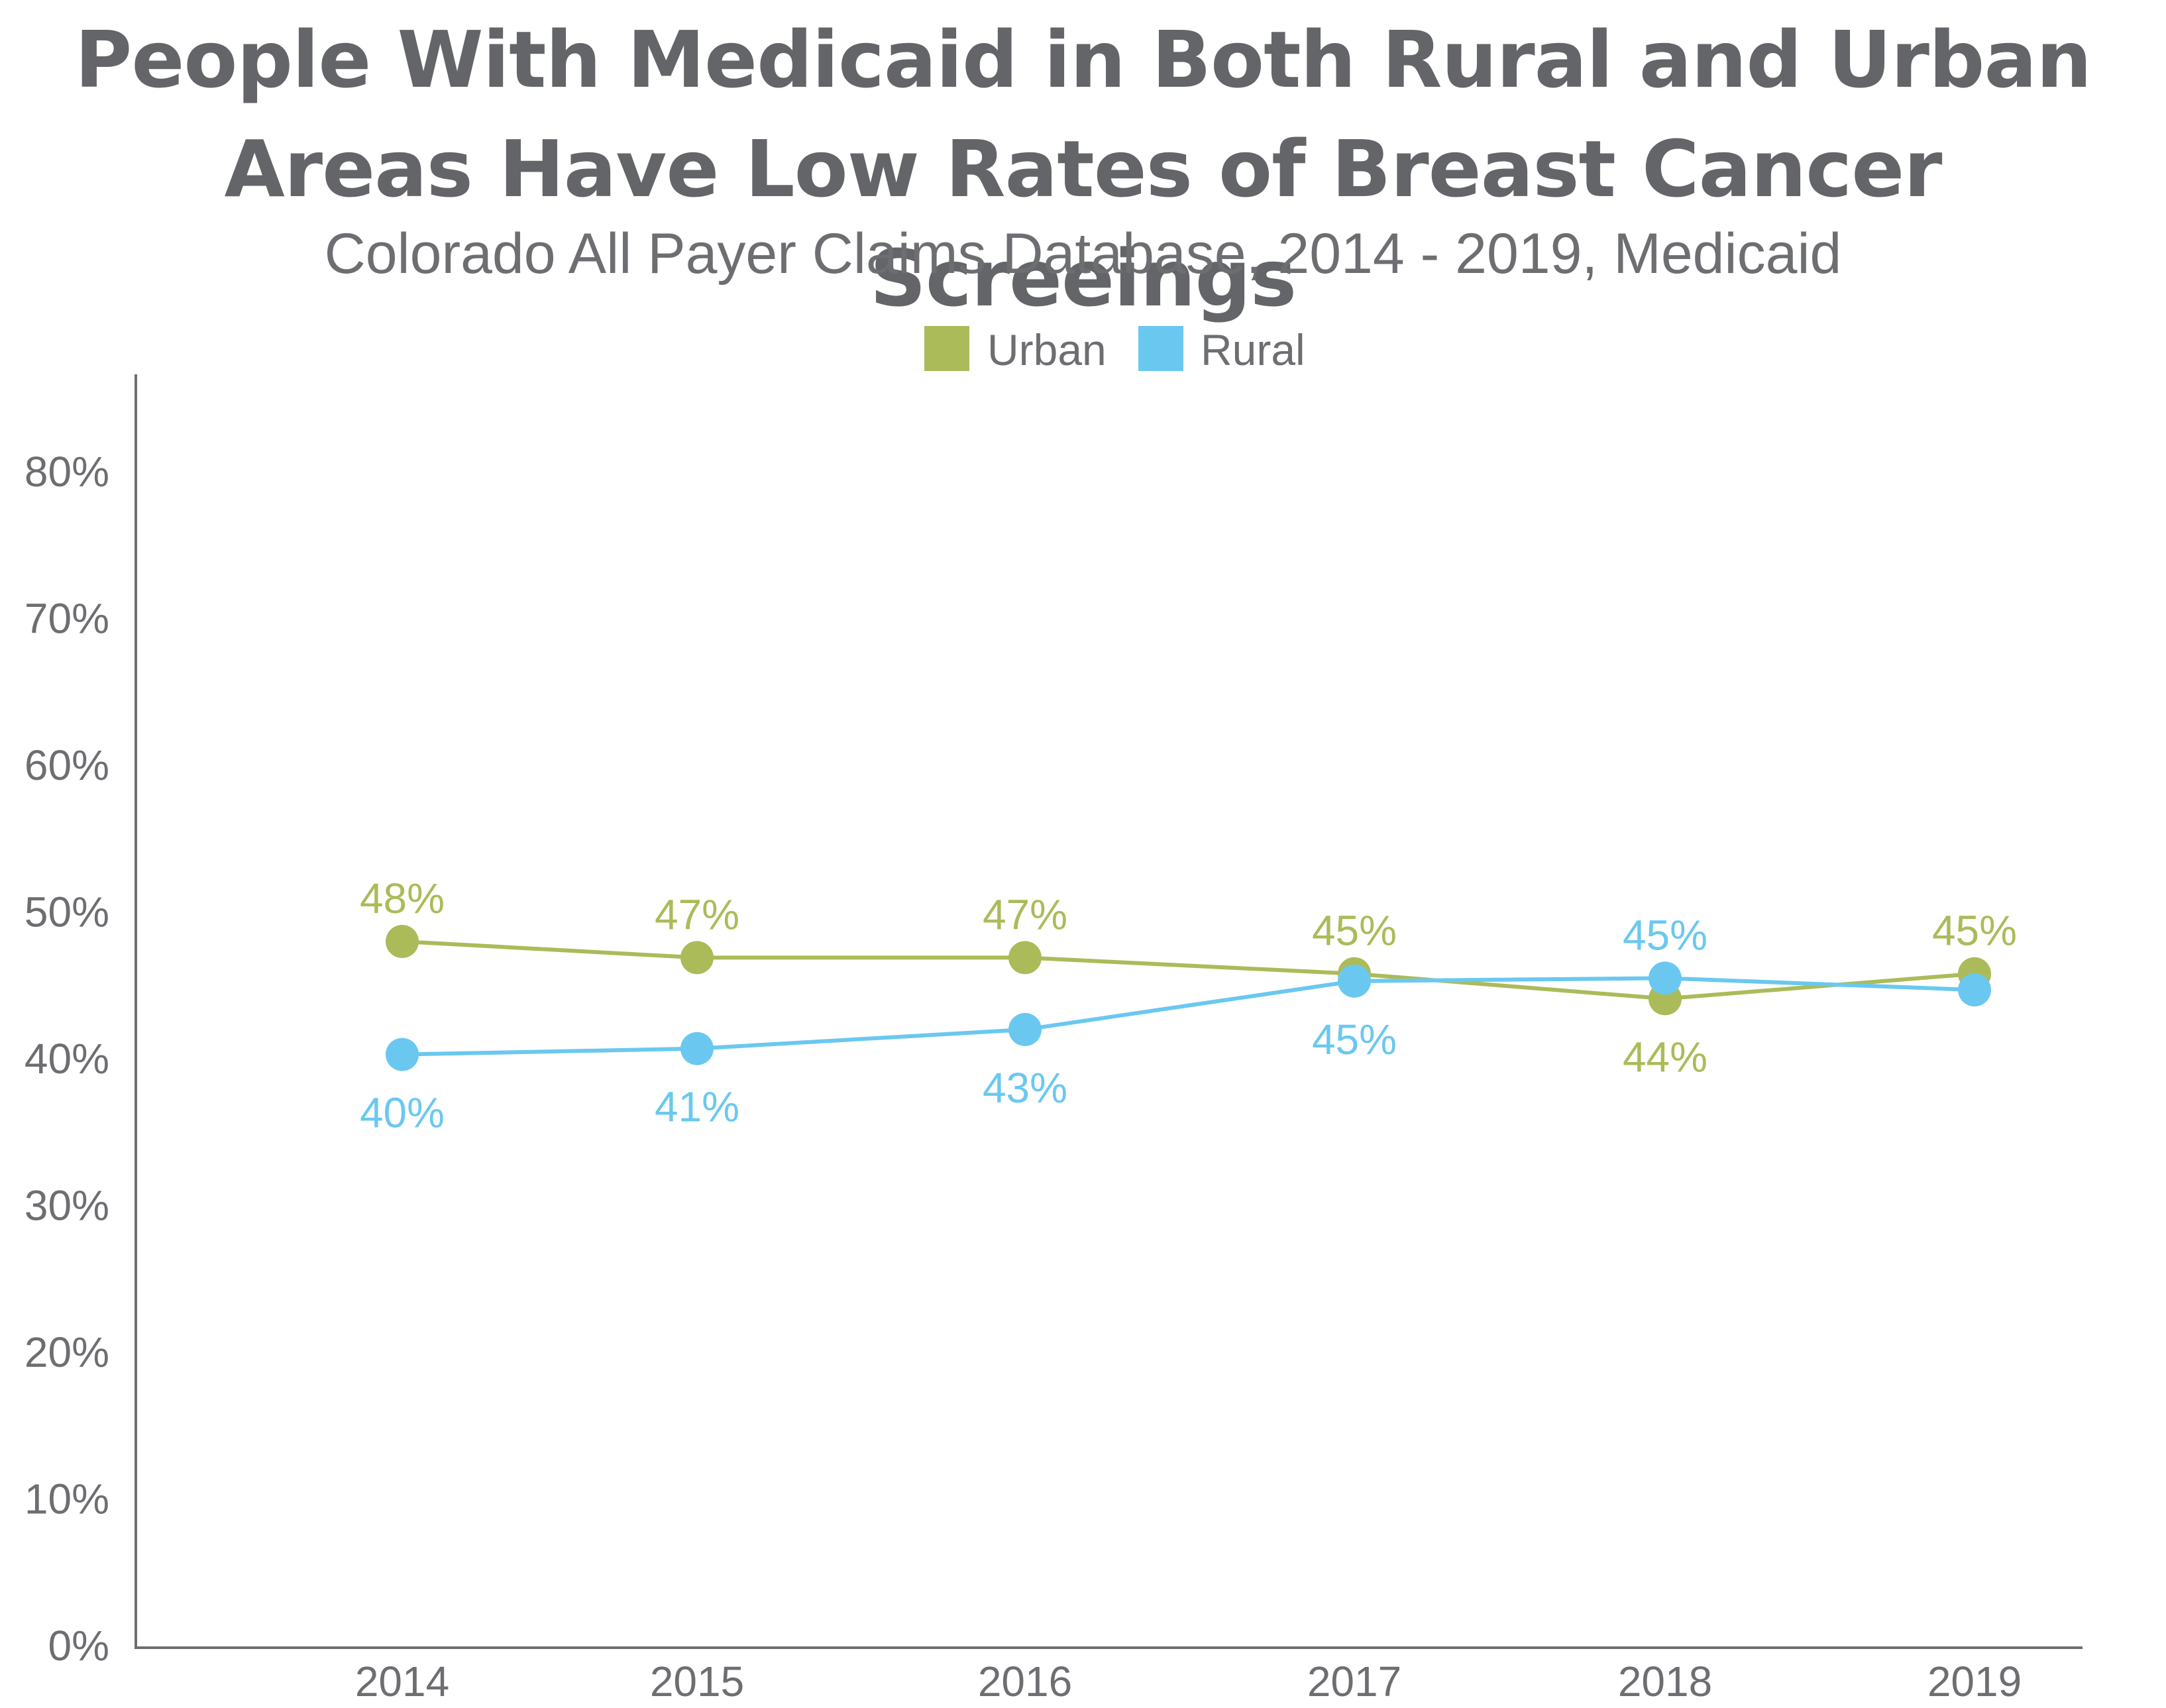 The width and height of the screenshot is (2166, 1708). I want to click on series-layer, so click(1188, 998).